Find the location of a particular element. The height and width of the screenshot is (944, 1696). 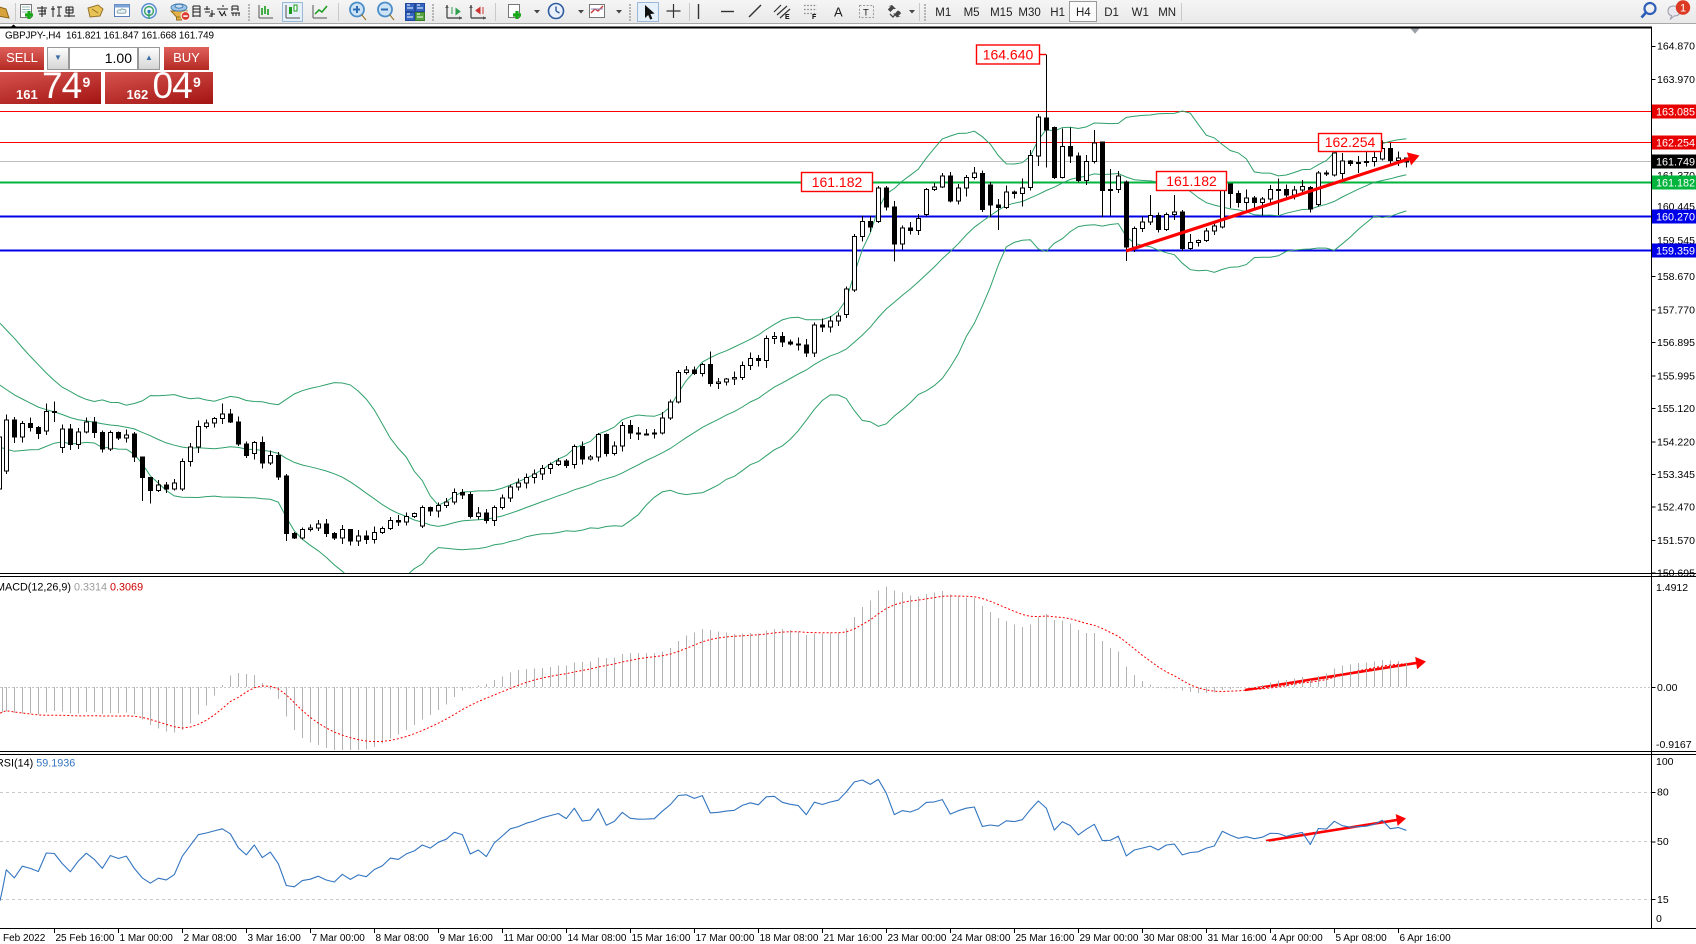

svg-text: 152.470 is located at coordinates (1676, 507).